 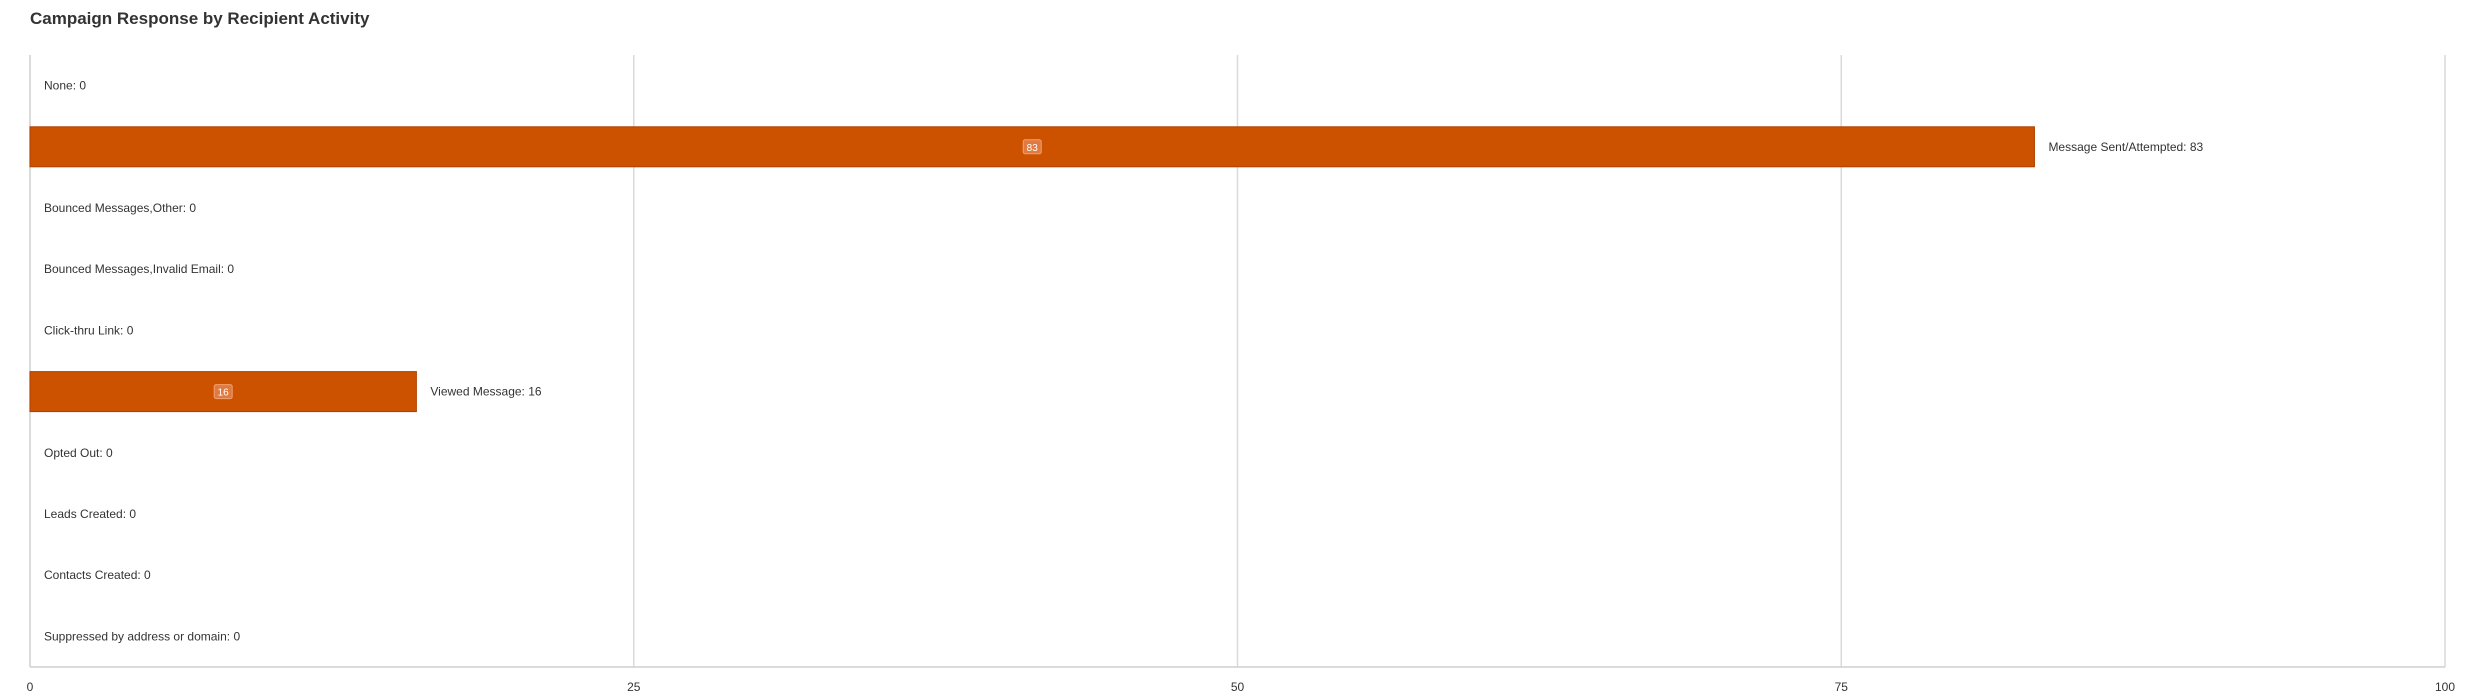 What do you see at coordinates (65, 86) in the screenshot?
I see `bar-data-label: None: 0` at bounding box center [65, 86].